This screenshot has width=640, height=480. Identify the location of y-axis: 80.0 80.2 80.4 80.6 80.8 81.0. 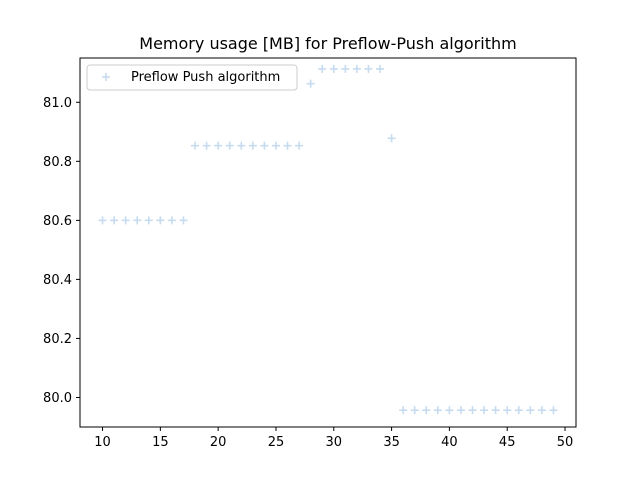
(61, 251).